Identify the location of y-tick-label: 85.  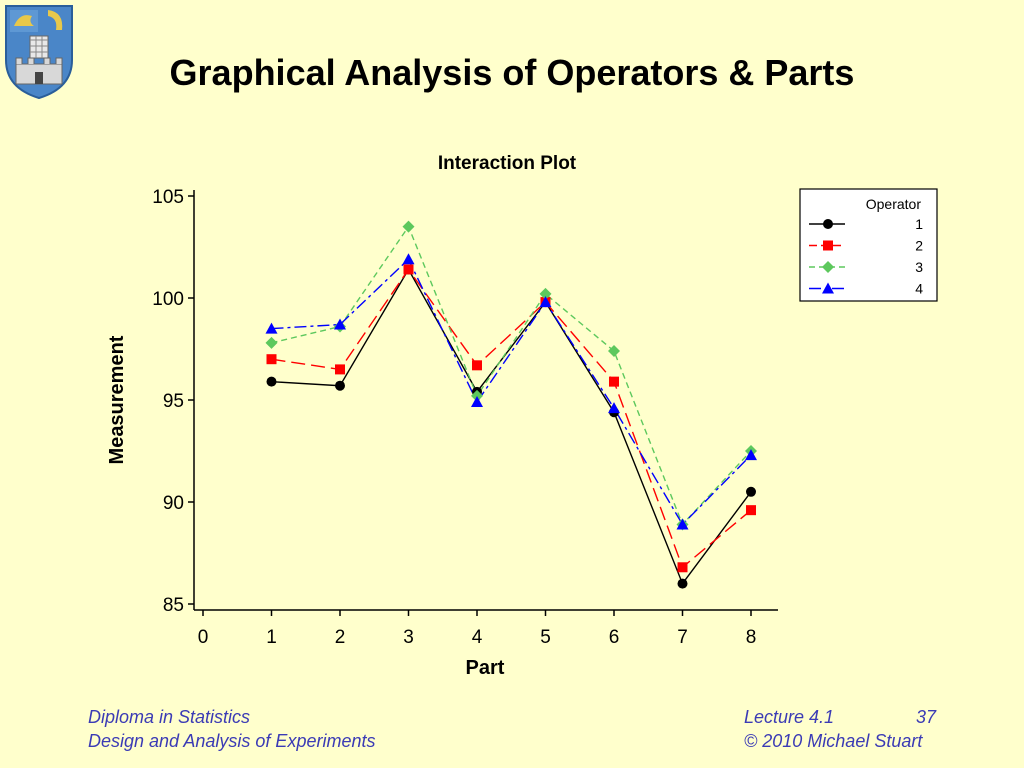
(173, 605).